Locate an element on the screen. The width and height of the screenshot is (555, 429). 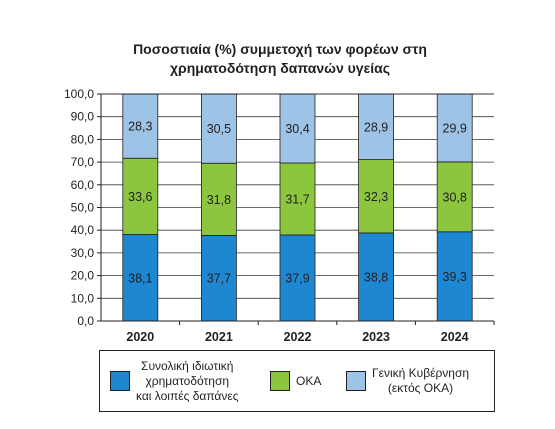
x-tick-label: 2024 is located at coordinates (455, 337).